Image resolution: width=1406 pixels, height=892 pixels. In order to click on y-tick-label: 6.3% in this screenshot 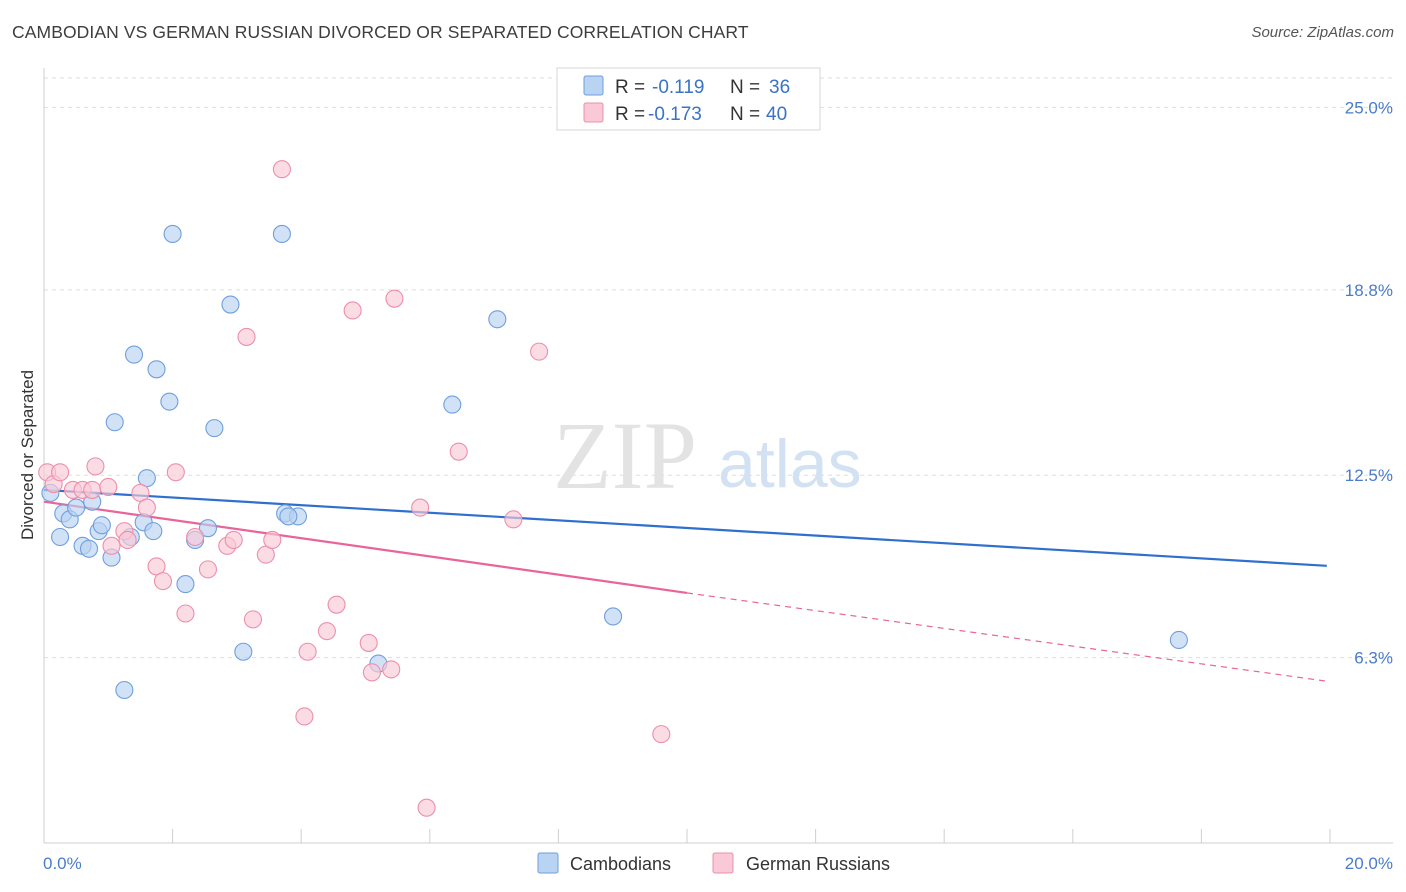, I will do `click(1373, 658)`.